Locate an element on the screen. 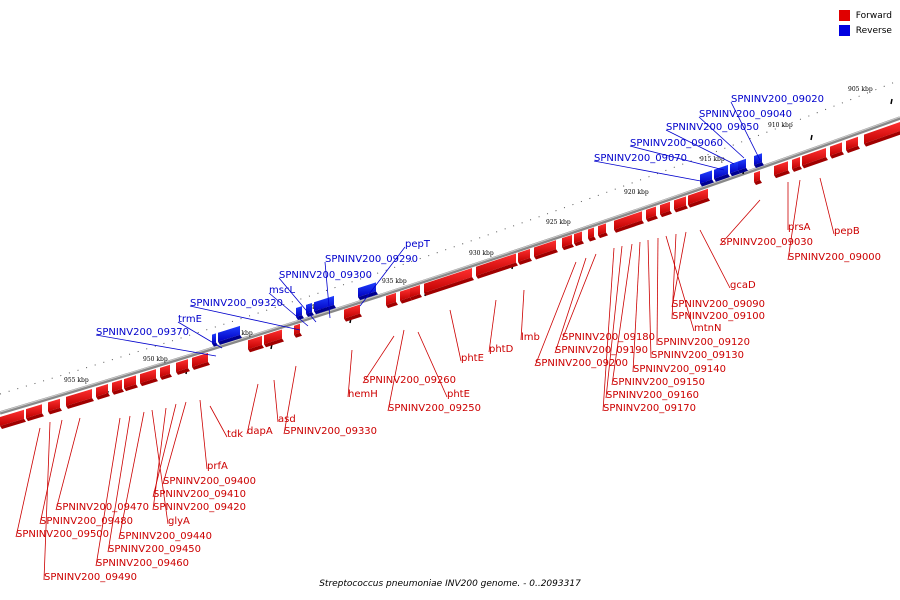  forward-gene-label: SPNINV200_09330 is located at coordinates (330, 431).